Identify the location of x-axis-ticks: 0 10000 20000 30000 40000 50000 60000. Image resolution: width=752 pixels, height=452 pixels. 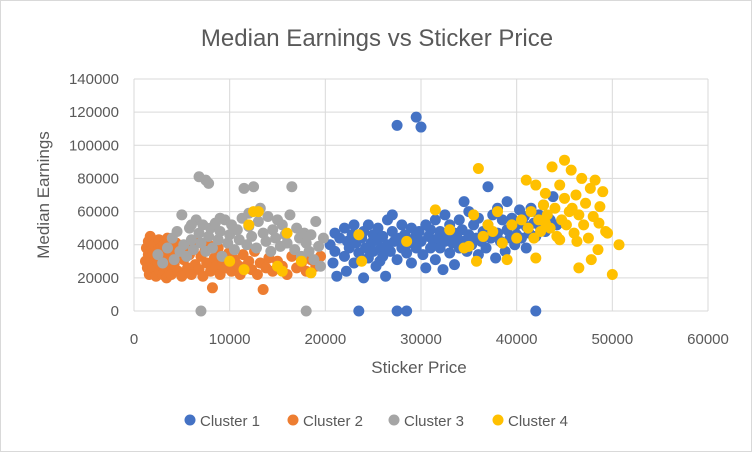
(429, 339).